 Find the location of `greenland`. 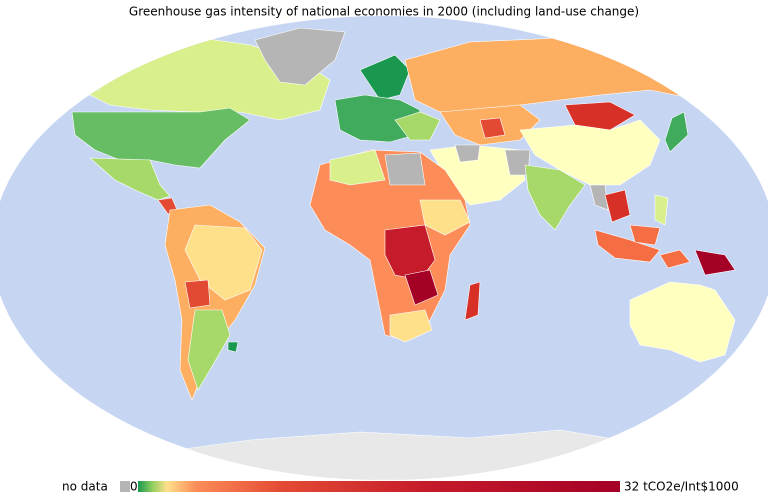

greenland is located at coordinates (300, 56).